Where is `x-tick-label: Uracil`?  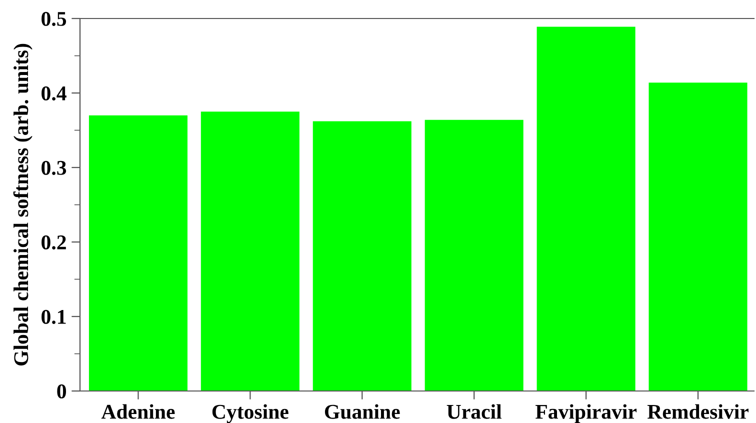 x-tick-label: Uracil is located at coordinates (474, 411).